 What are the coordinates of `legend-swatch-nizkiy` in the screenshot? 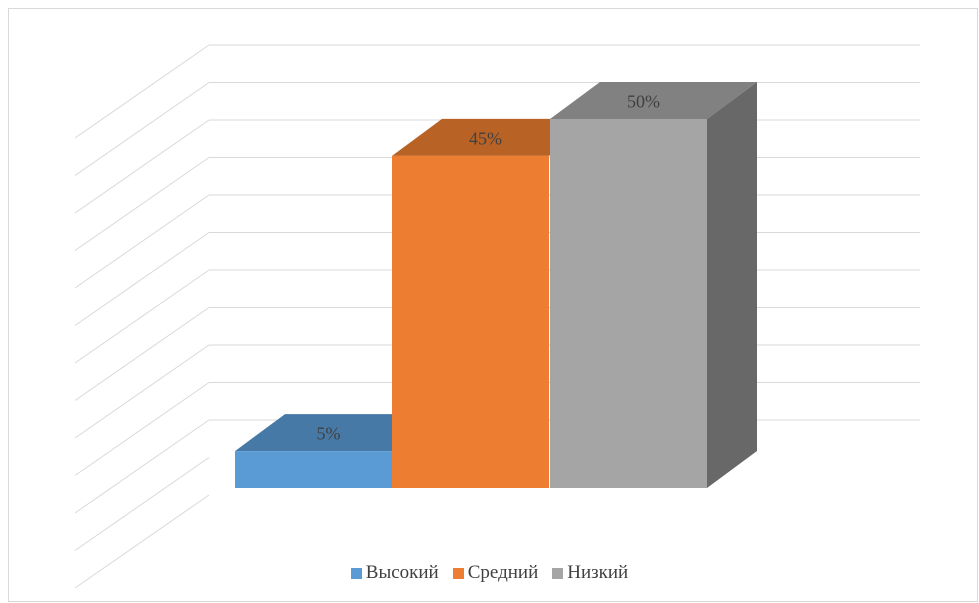 It's located at (558, 573).